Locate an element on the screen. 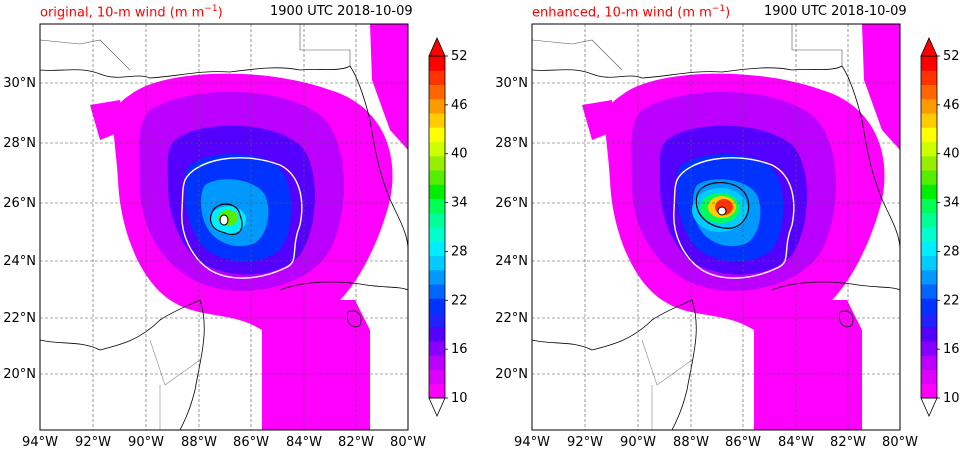 This screenshot has width=964, height=453. coastline-cuba is located at coordinates (835, 286).